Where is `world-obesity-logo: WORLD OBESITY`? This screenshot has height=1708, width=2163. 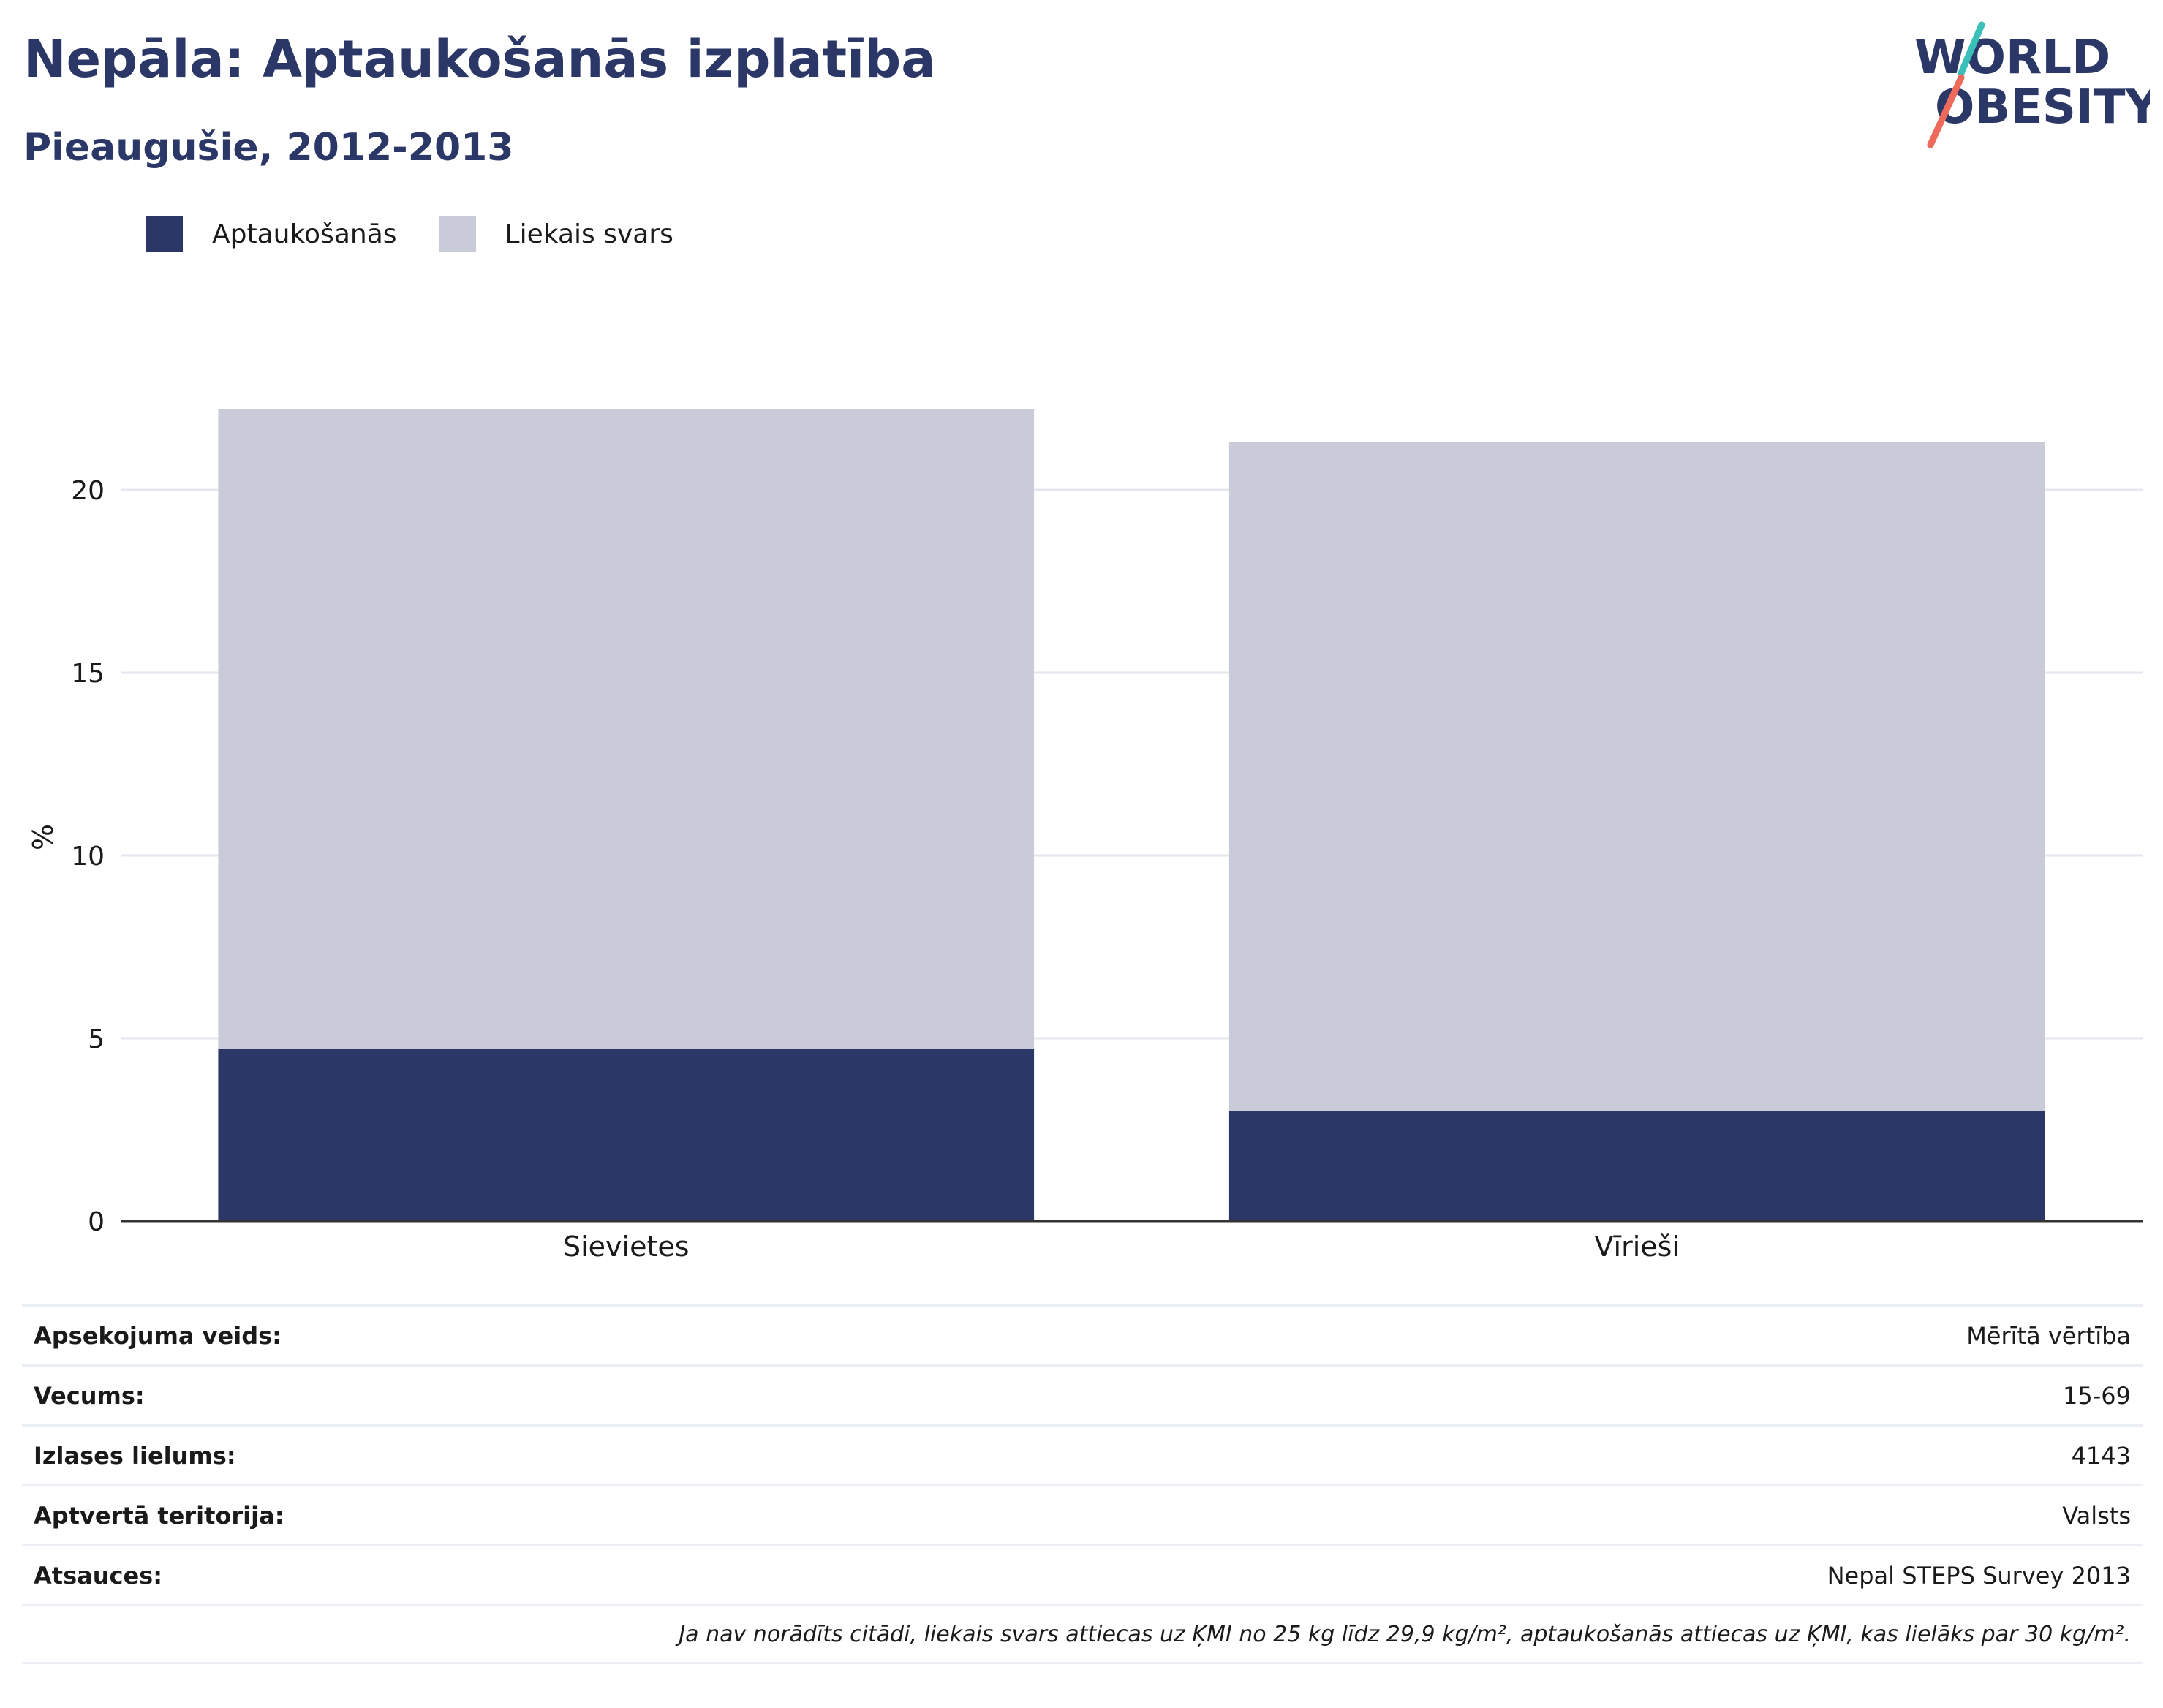 world-obesity-logo: WORLD OBESITY is located at coordinates (2032, 84).